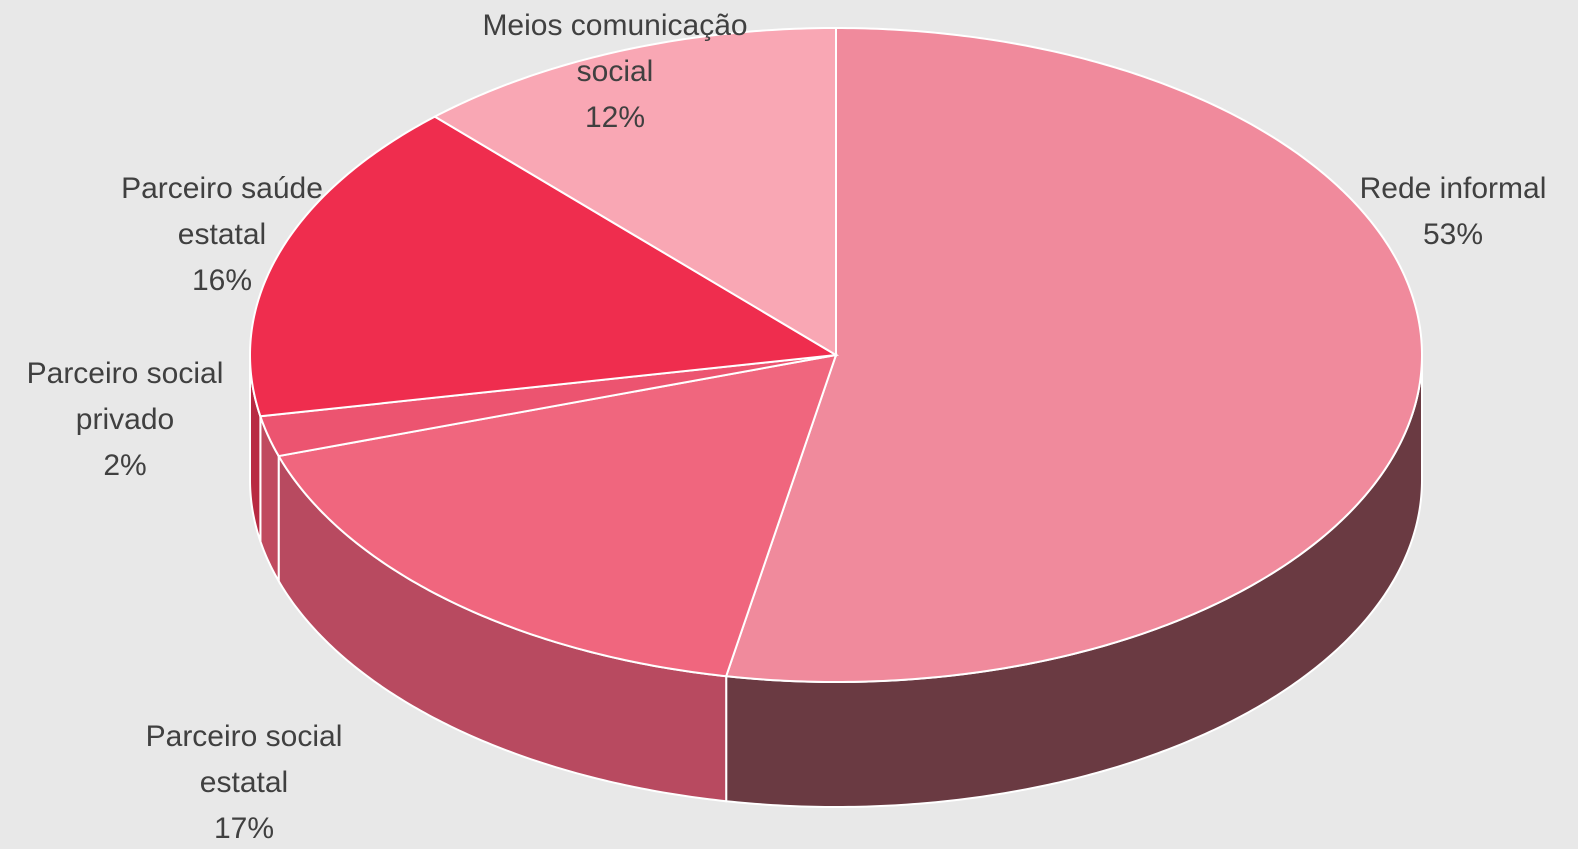 The height and width of the screenshot is (849, 1578). What do you see at coordinates (1453, 234) in the screenshot?
I see `value-label: 53%` at bounding box center [1453, 234].